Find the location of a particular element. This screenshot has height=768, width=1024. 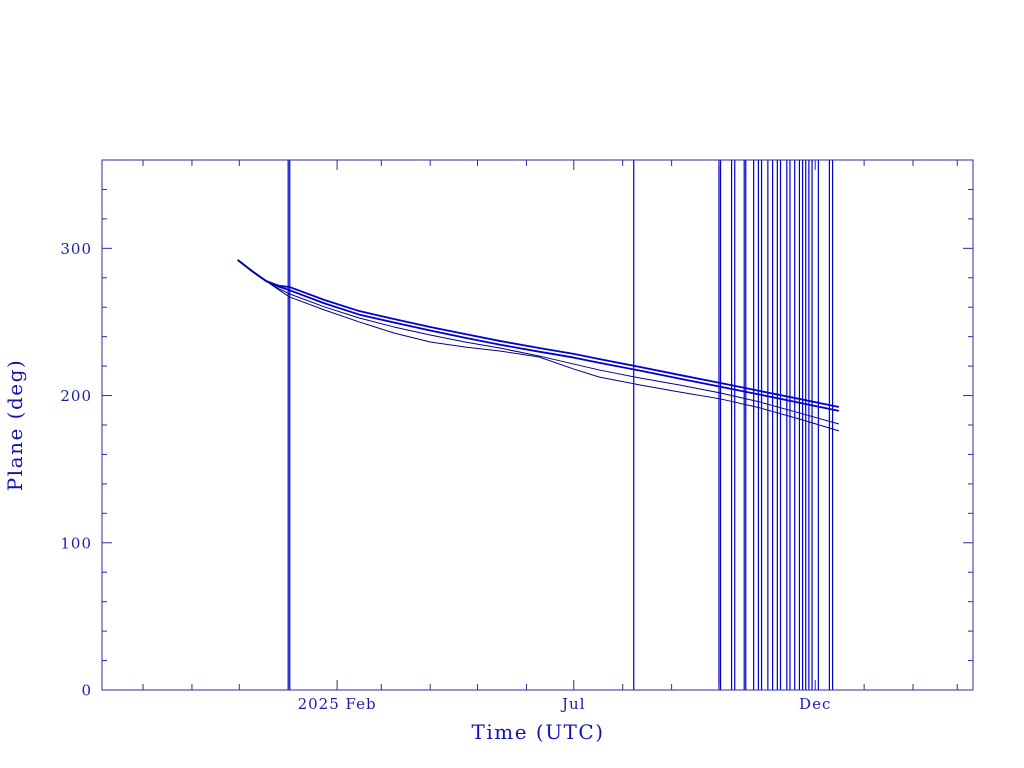

y-tick-label: 300 is located at coordinates (76, 249).